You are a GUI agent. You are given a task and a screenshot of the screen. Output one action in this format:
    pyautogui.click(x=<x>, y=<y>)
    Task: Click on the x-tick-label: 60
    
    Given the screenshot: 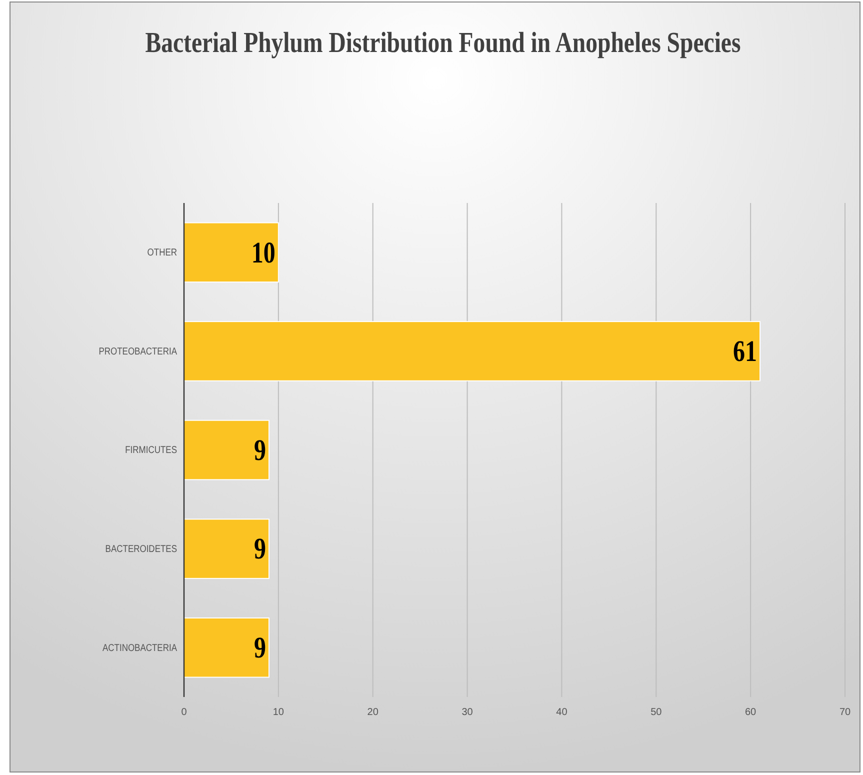 What is the action you would take?
    pyautogui.click(x=751, y=712)
    